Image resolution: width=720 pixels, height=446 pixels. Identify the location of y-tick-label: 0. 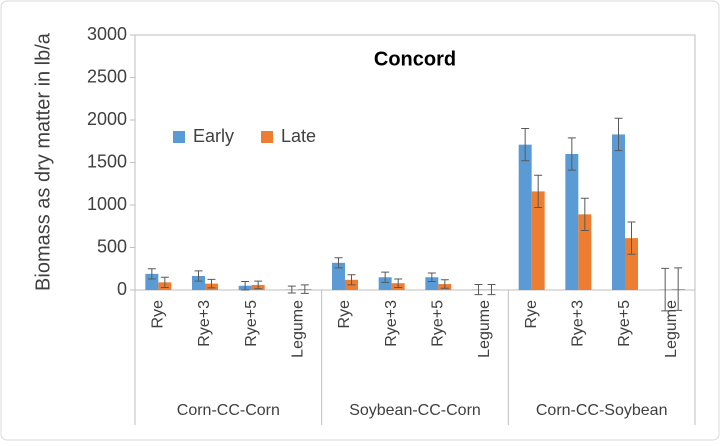
(122, 289).